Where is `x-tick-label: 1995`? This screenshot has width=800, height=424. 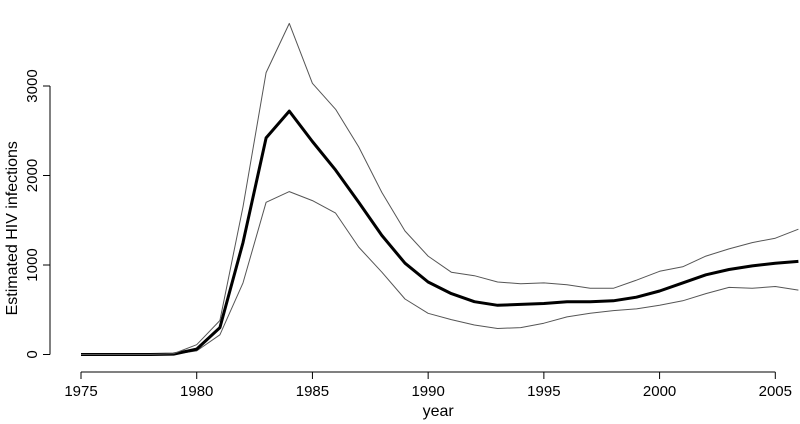 x-tick-label: 1995 is located at coordinates (543, 391).